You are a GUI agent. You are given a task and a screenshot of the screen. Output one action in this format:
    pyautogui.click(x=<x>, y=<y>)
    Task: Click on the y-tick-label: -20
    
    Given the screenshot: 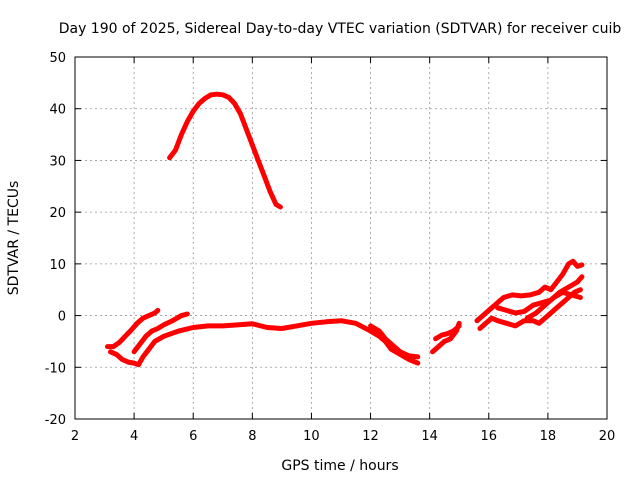 What is the action you would take?
    pyautogui.click(x=55, y=420)
    